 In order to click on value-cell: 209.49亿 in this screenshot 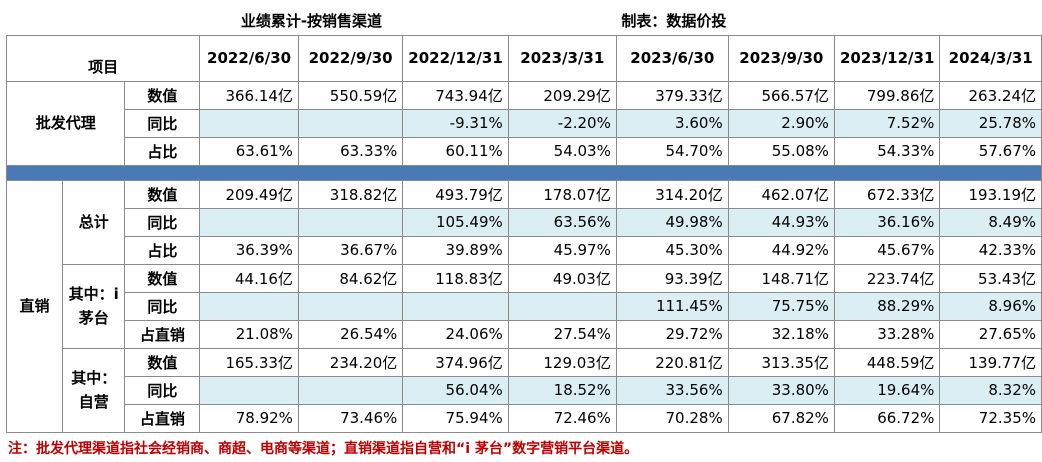, I will do `click(249, 194)`.